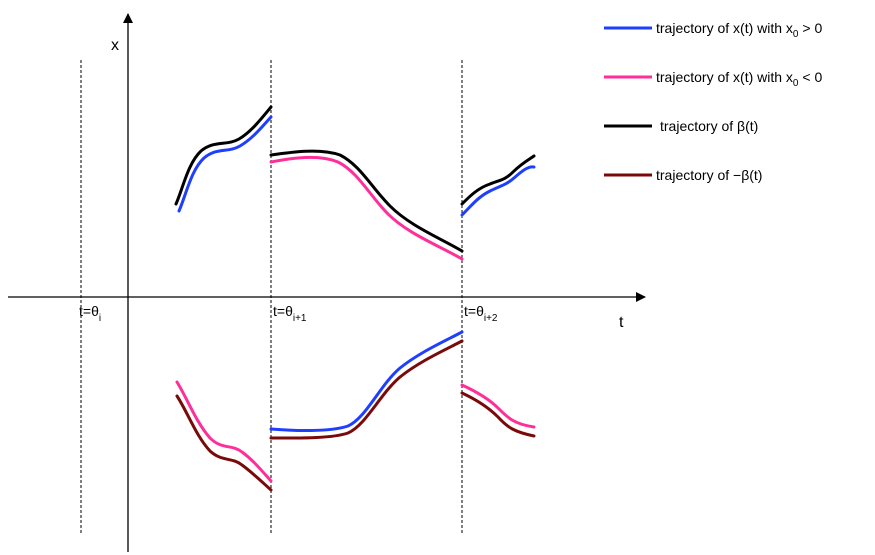 Image resolution: width=875 pixels, height=555 pixels. I want to click on x-axis-label: t, so click(621, 322).